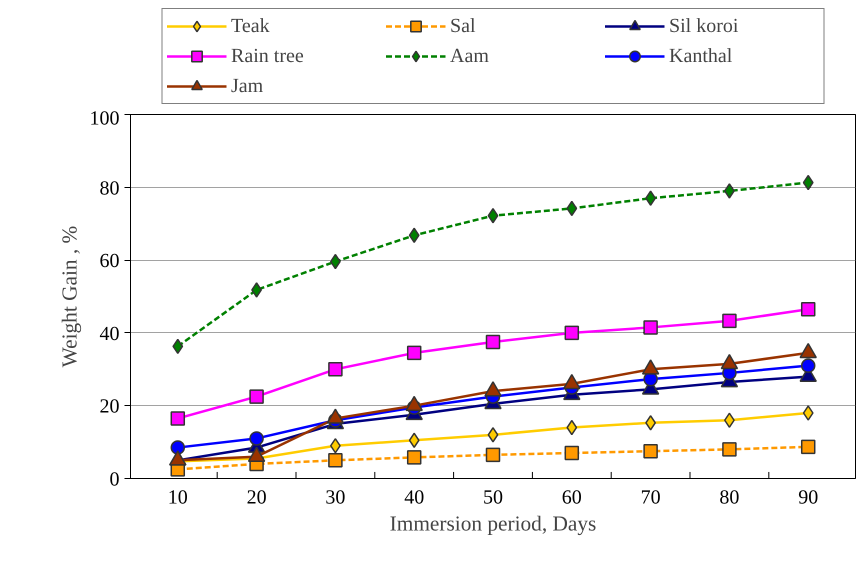 This screenshot has height=581, width=862. I want to click on x-tick-label: 20, so click(256, 497).